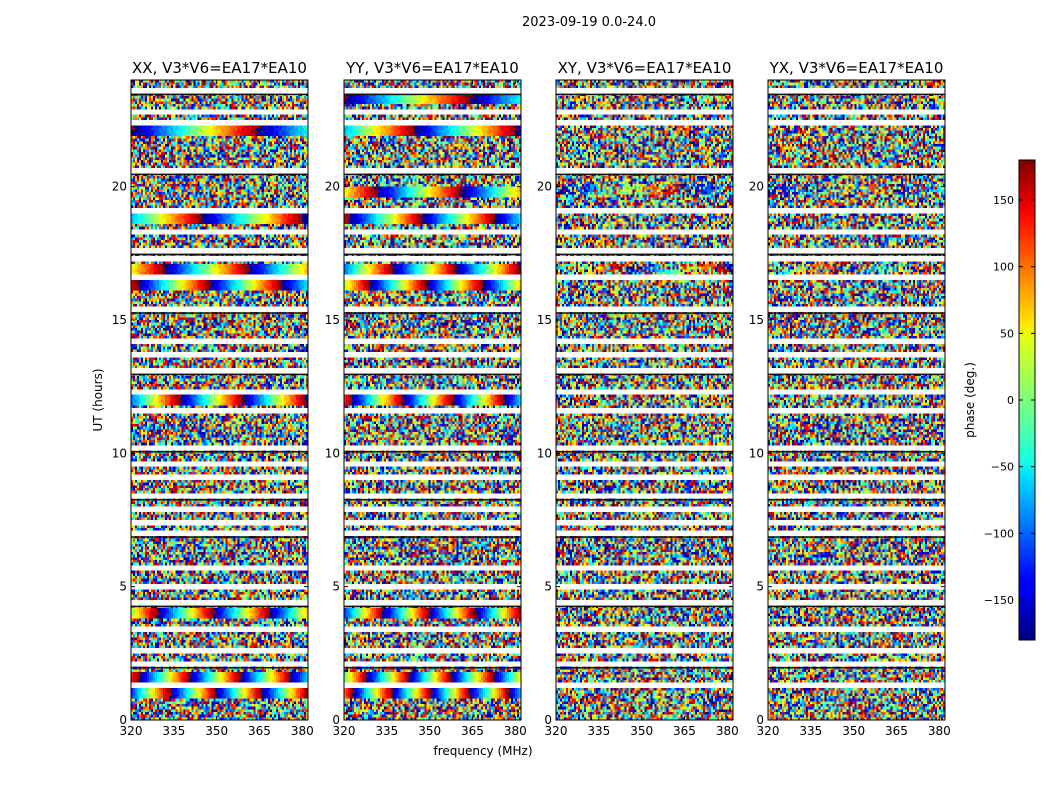 Image resolution: width=1050 pixels, height=800 pixels. Describe the element at coordinates (219, 68) in the screenshot. I see `panel-title: XX, V3*V6=EA17*EA10` at that location.